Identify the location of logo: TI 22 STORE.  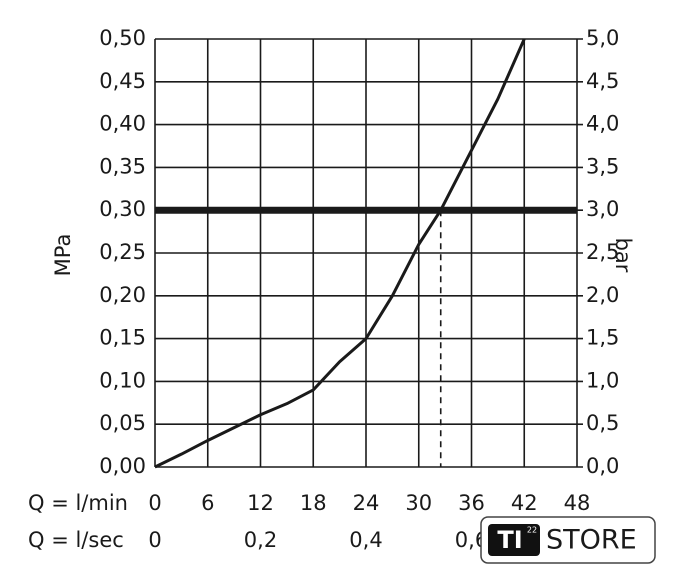
(568, 540).